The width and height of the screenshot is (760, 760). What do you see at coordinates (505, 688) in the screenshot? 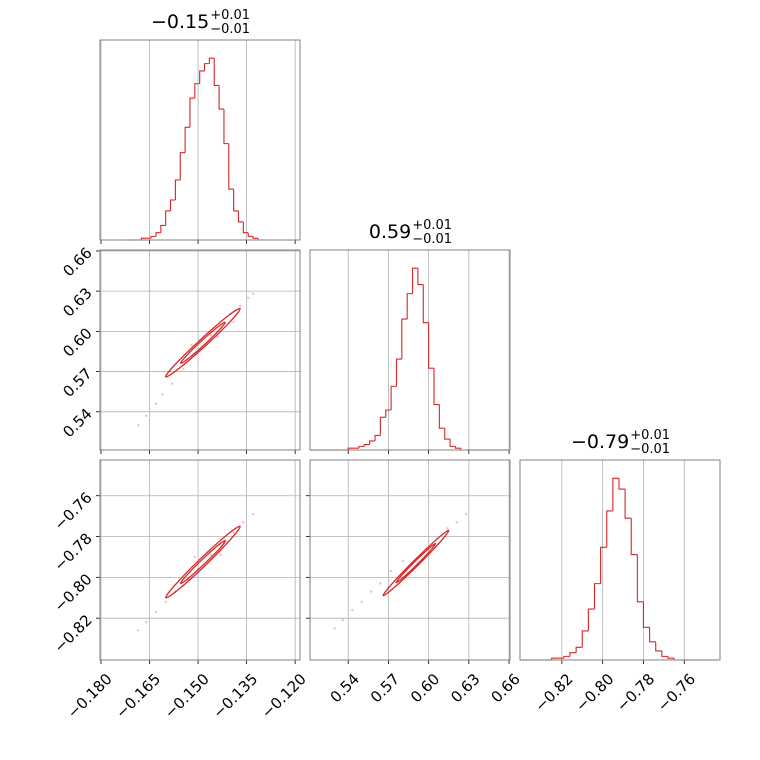
I see `x-tick-label: 0.66` at bounding box center [505, 688].